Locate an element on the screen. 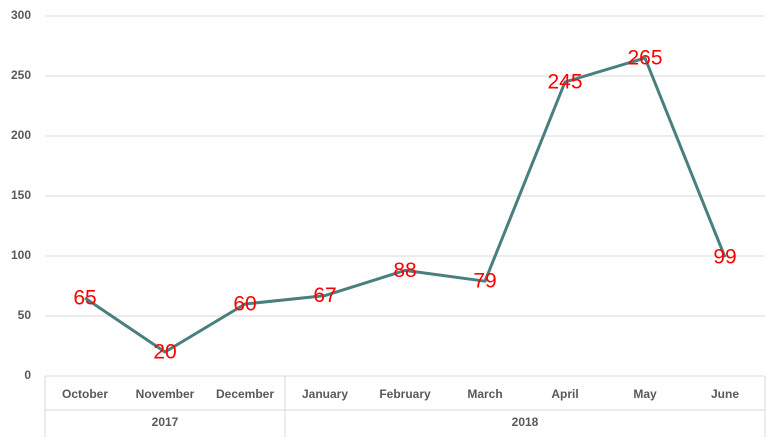  y-tick-label: 0 is located at coordinates (27, 375).